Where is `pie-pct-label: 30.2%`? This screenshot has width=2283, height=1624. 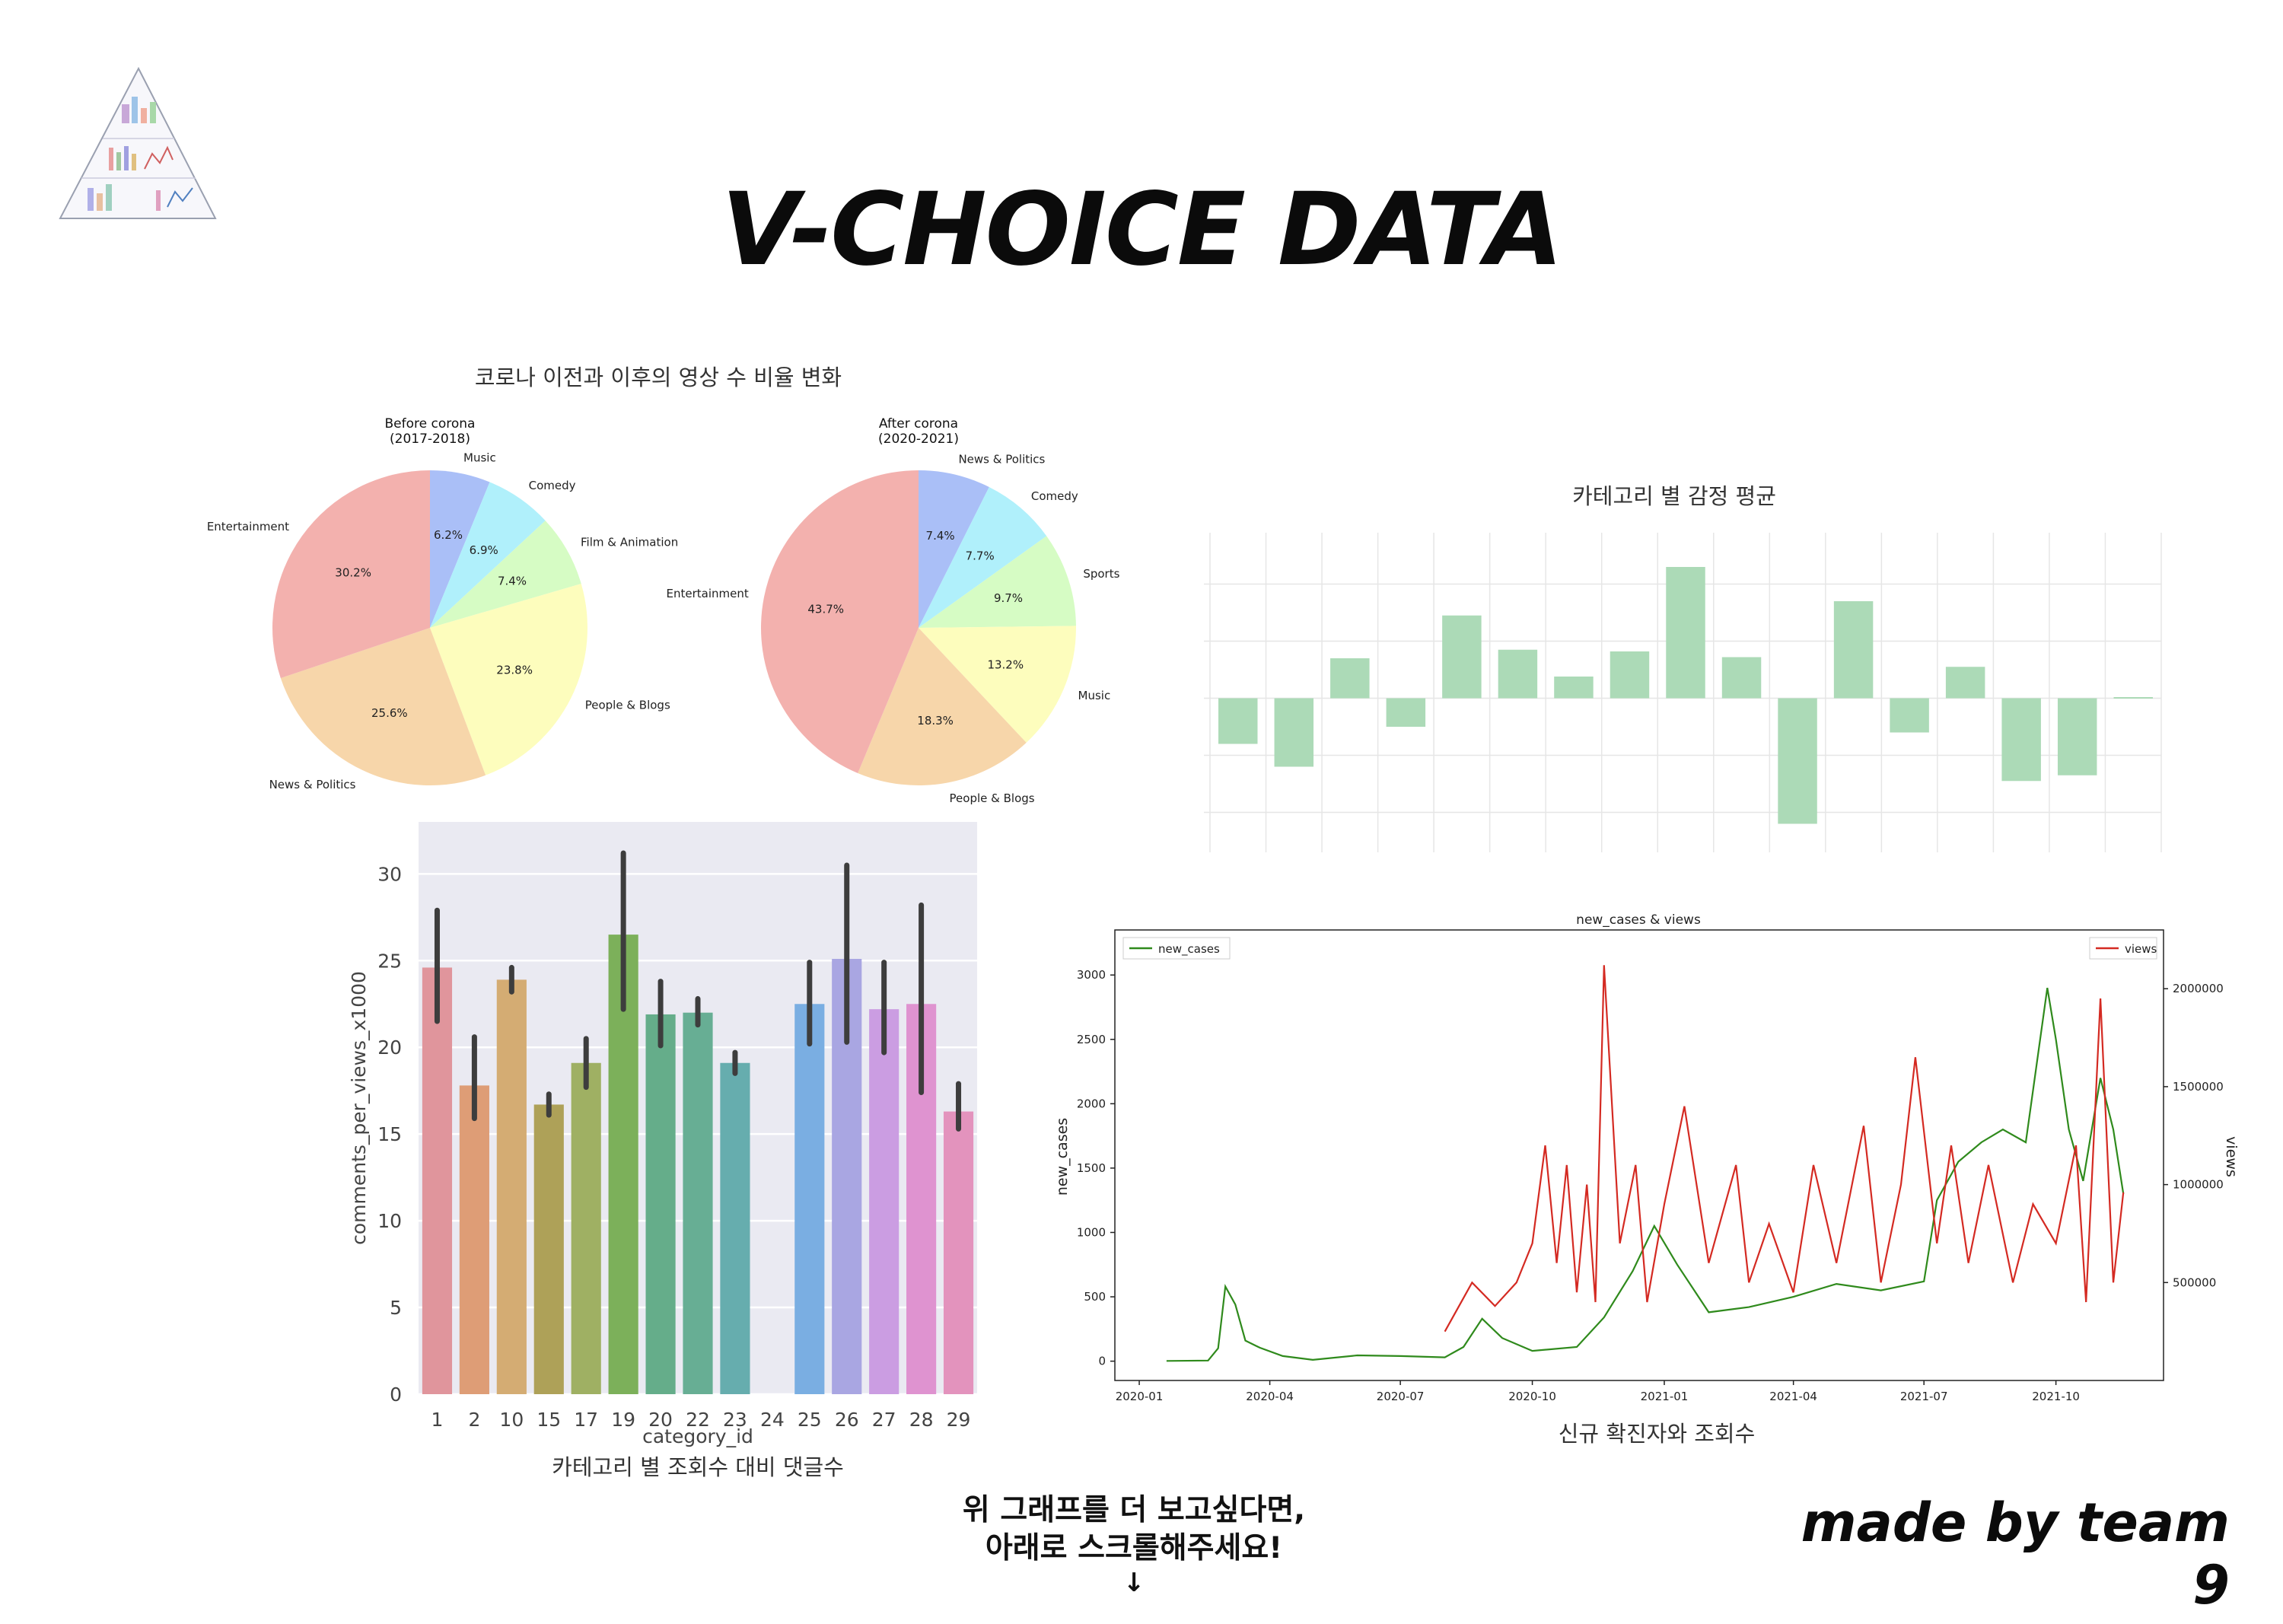
pie-pct-label: 30.2% is located at coordinates (353, 573).